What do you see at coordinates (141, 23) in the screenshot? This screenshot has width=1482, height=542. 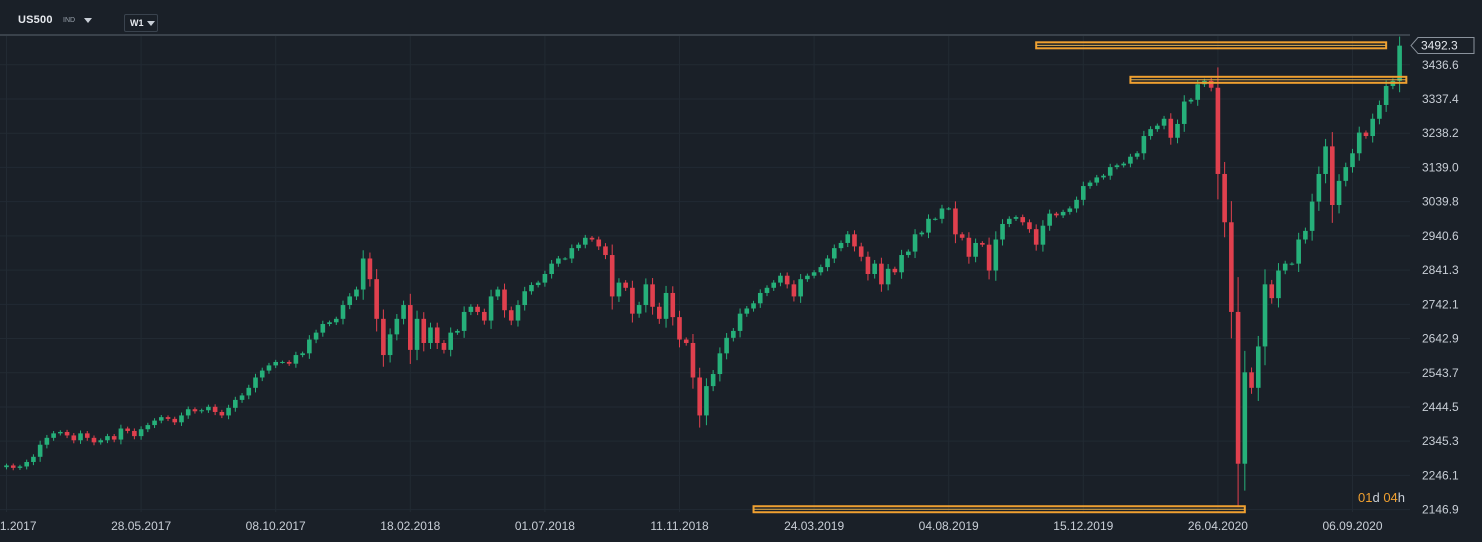 I see `timeframe-selector: W1` at bounding box center [141, 23].